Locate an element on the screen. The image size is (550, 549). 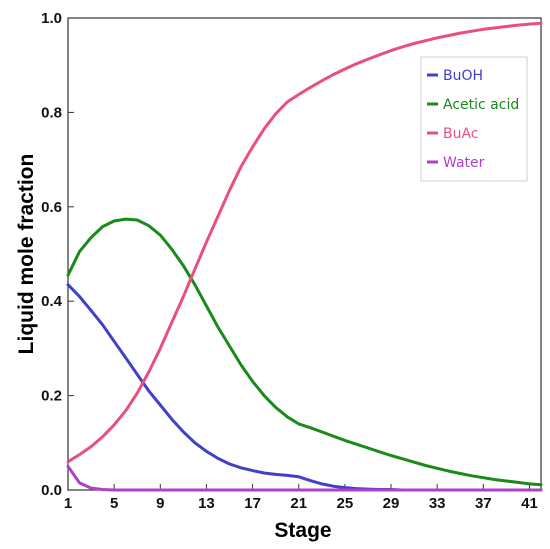
x-axis-ticks: 1 5 9 13 17 21 25 29 33 37 41 is located at coordinates (301, 498).